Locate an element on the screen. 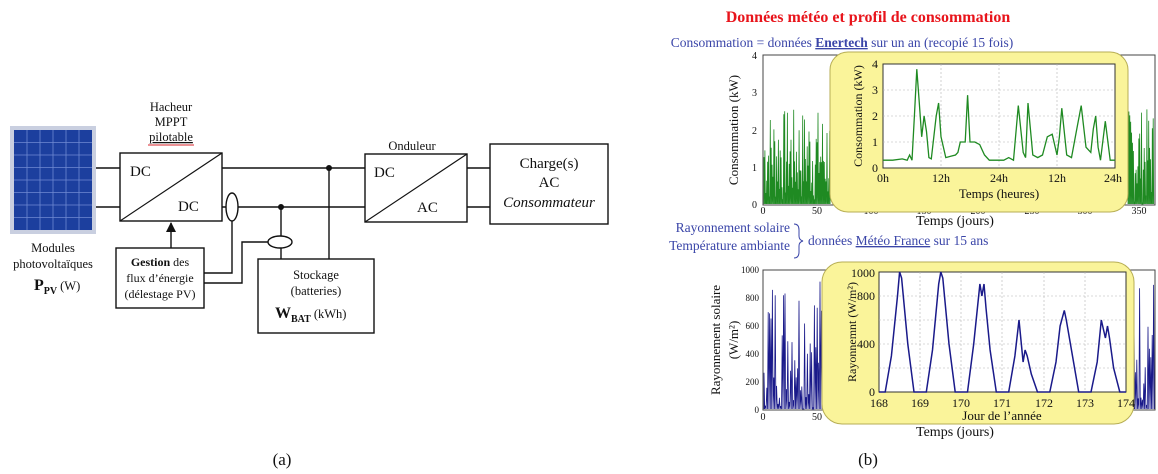  radiation-day-ytick-1000: 1000 is located at coordinates (863, 273).